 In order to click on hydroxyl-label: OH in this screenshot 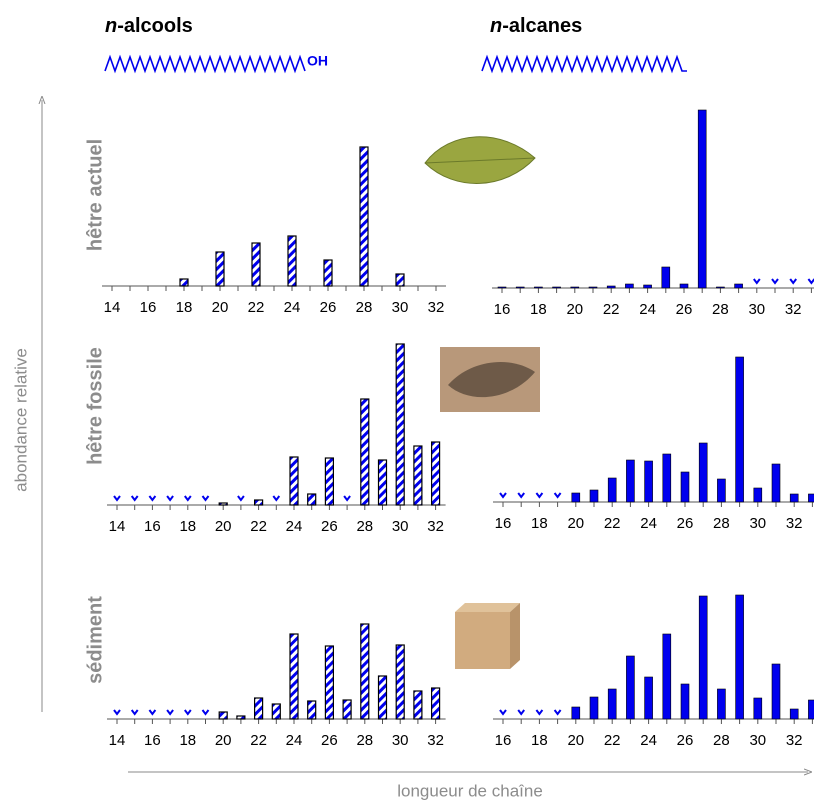, I will do `click(317, 61)`.